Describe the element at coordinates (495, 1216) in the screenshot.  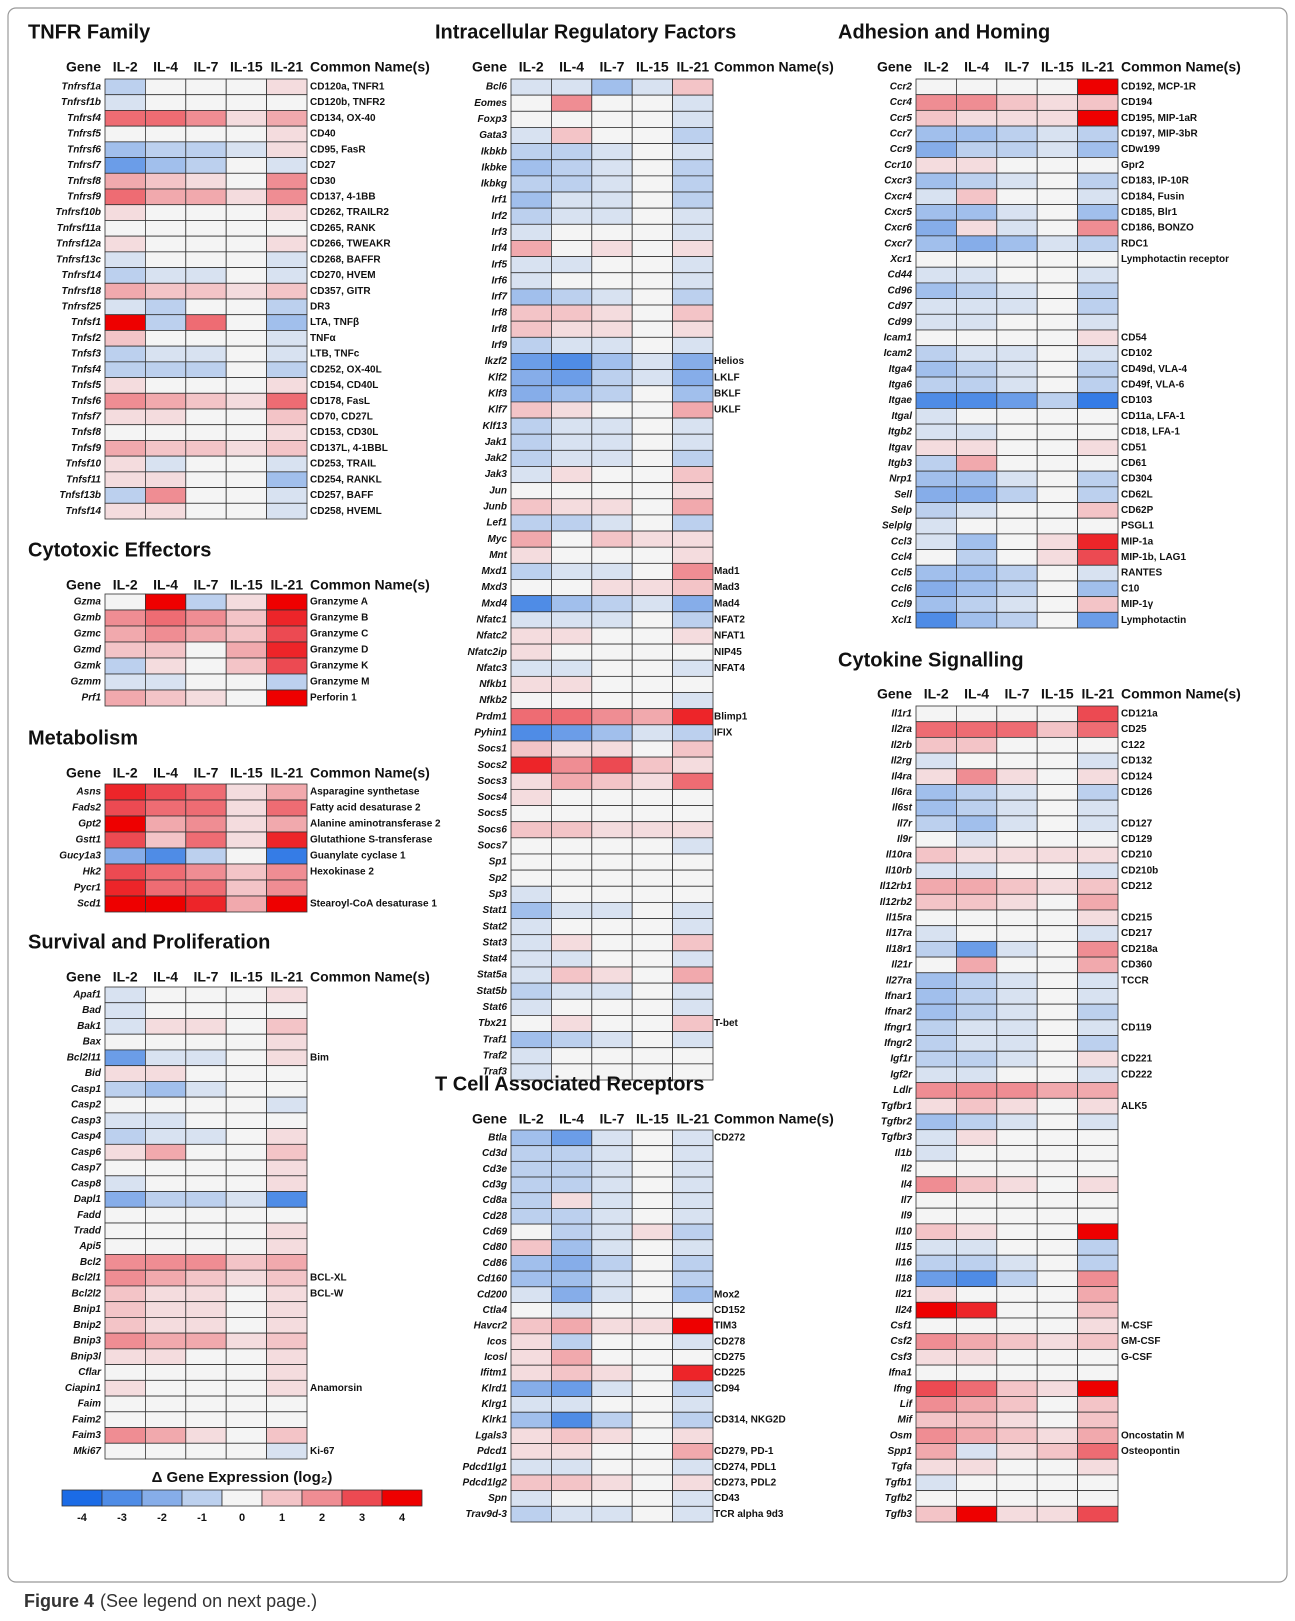
I see `gene-label: Cd28` at that location.